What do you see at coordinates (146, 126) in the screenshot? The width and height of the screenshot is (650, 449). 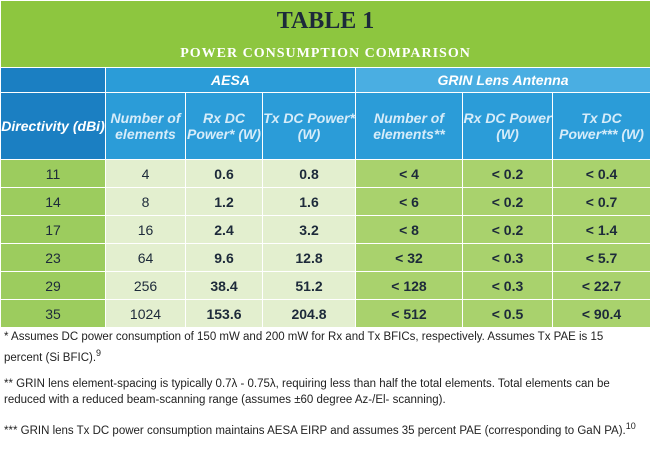 I see `column-header: Number of elements` at bounding box center [146, 126].